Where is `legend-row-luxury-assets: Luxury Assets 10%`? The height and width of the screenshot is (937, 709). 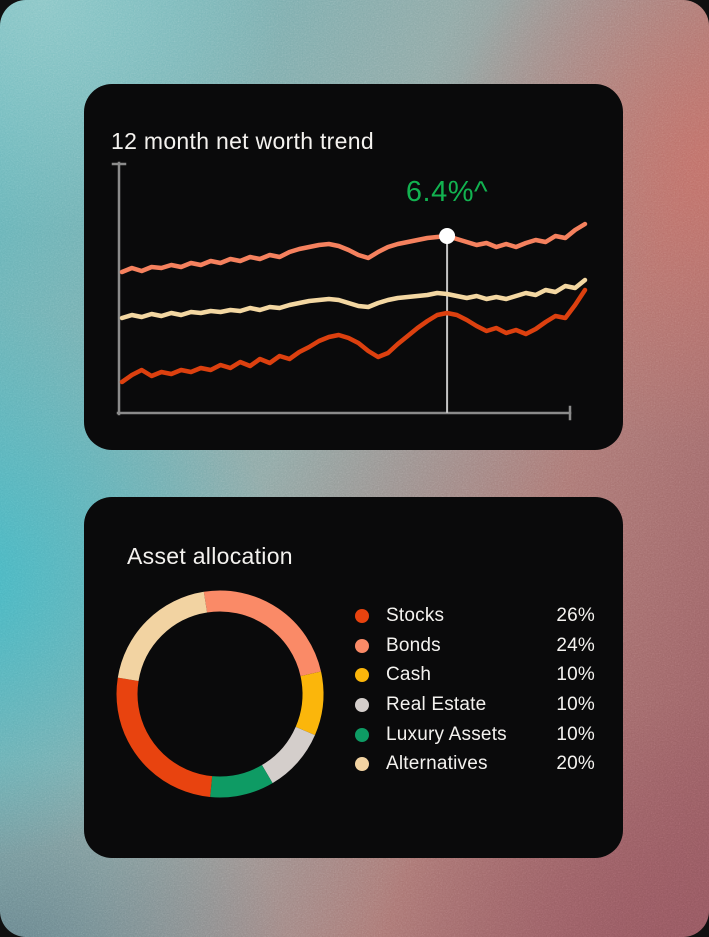 legend-row-luxury-assets: Luxury Assets 10% is located at coordinates (475, 735).